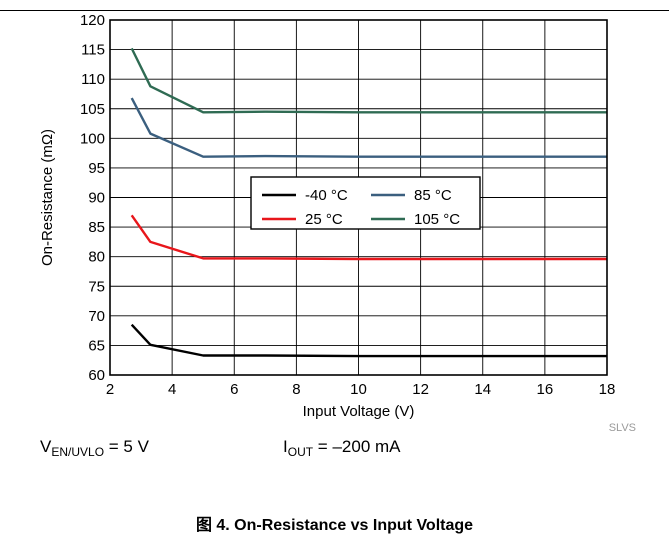  What do you see at coordinates (96, 316) in the screenshot?
I see `y-tick-label: 70` at bounding box center [96, 316].